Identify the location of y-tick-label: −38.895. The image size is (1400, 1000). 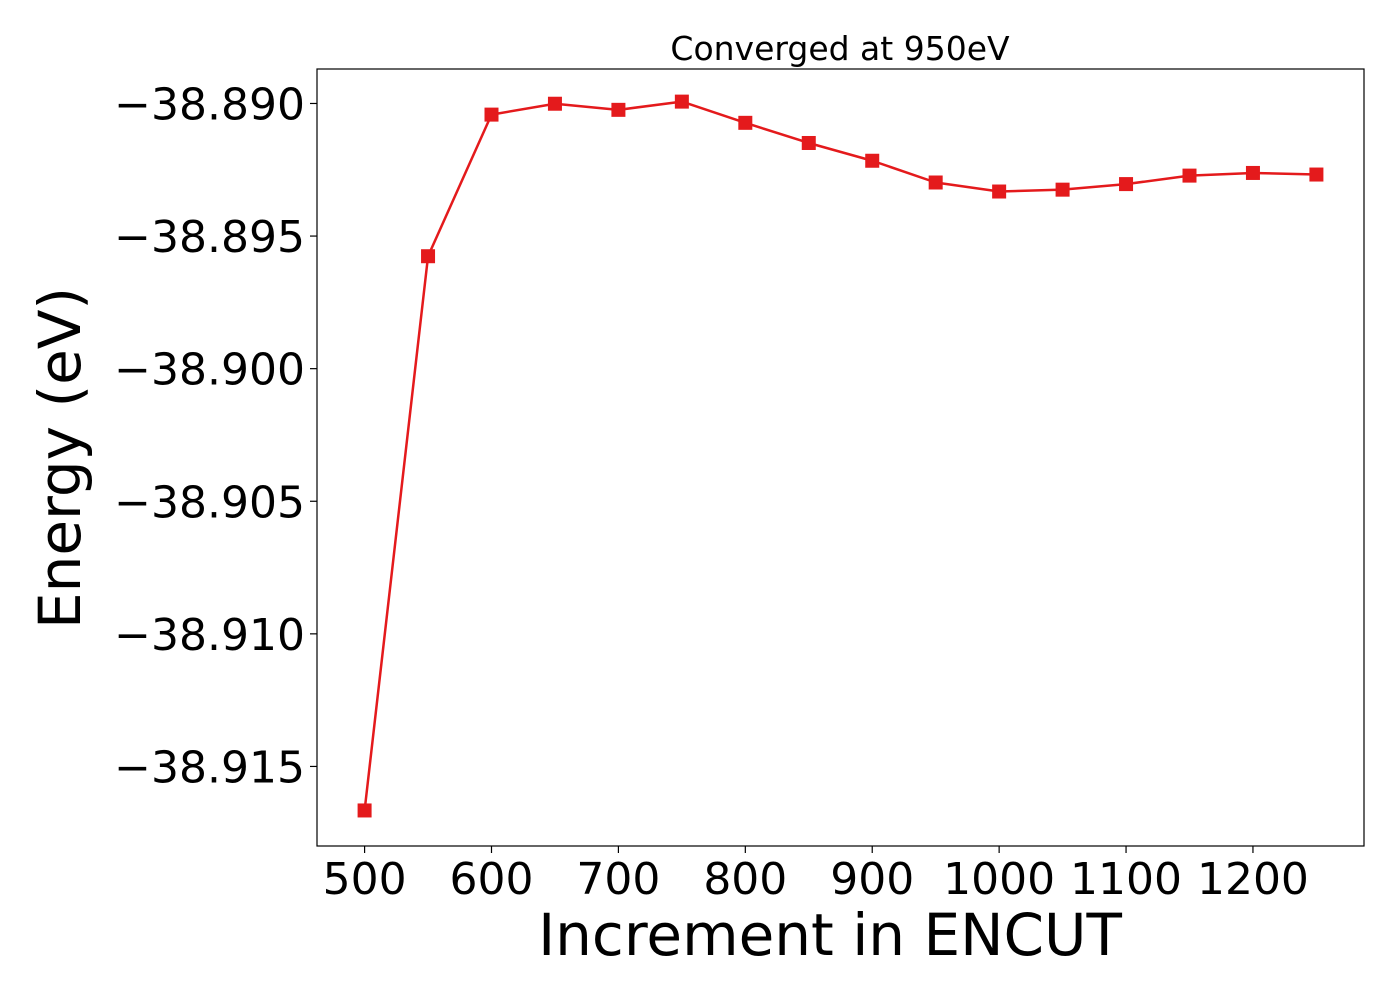
(209, 237).